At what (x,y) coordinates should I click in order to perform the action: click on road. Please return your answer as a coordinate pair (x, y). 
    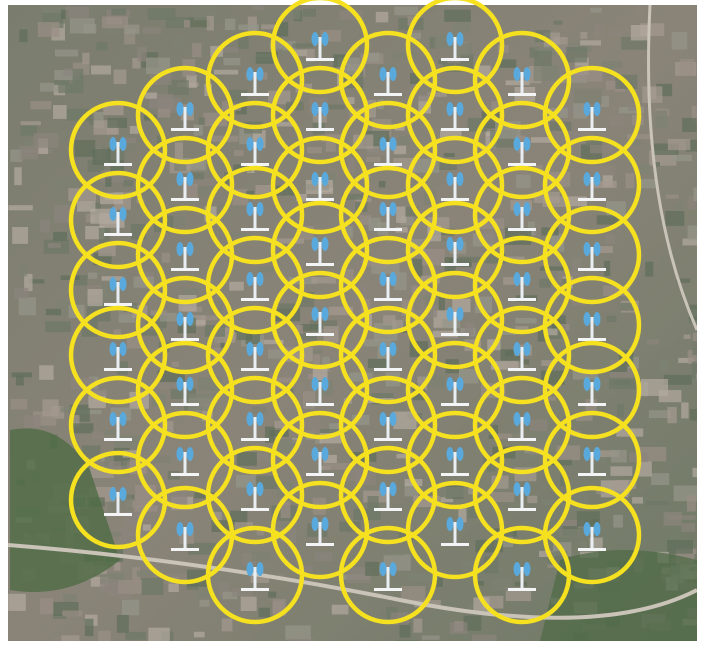
    Looking at the image, I should click on (672, 168).